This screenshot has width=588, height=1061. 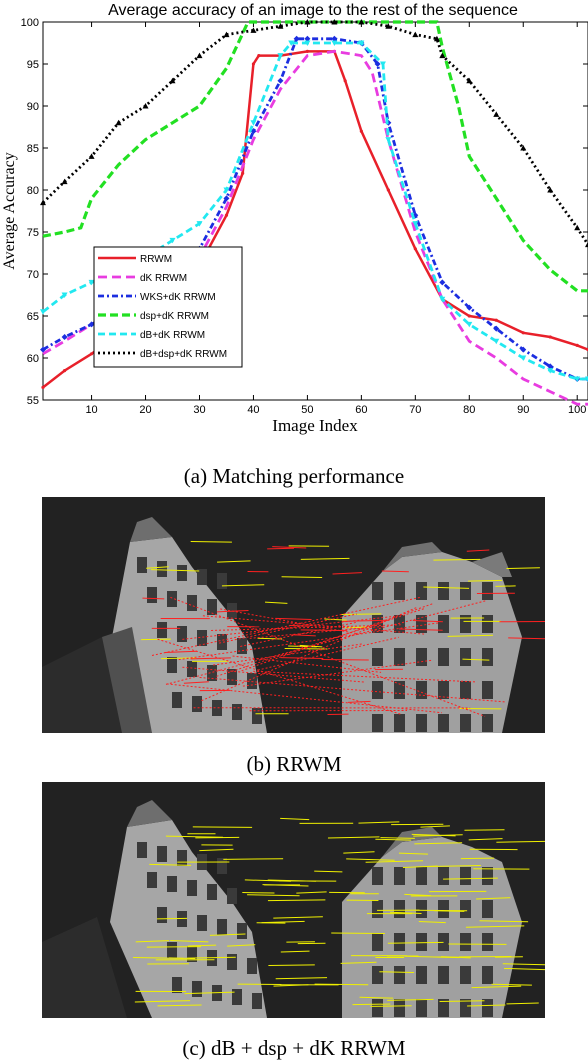 What do you see at coordinates (415, 410) in the screenshot?
I see `x-tick-label: 70` at bounding box center [415, 410].